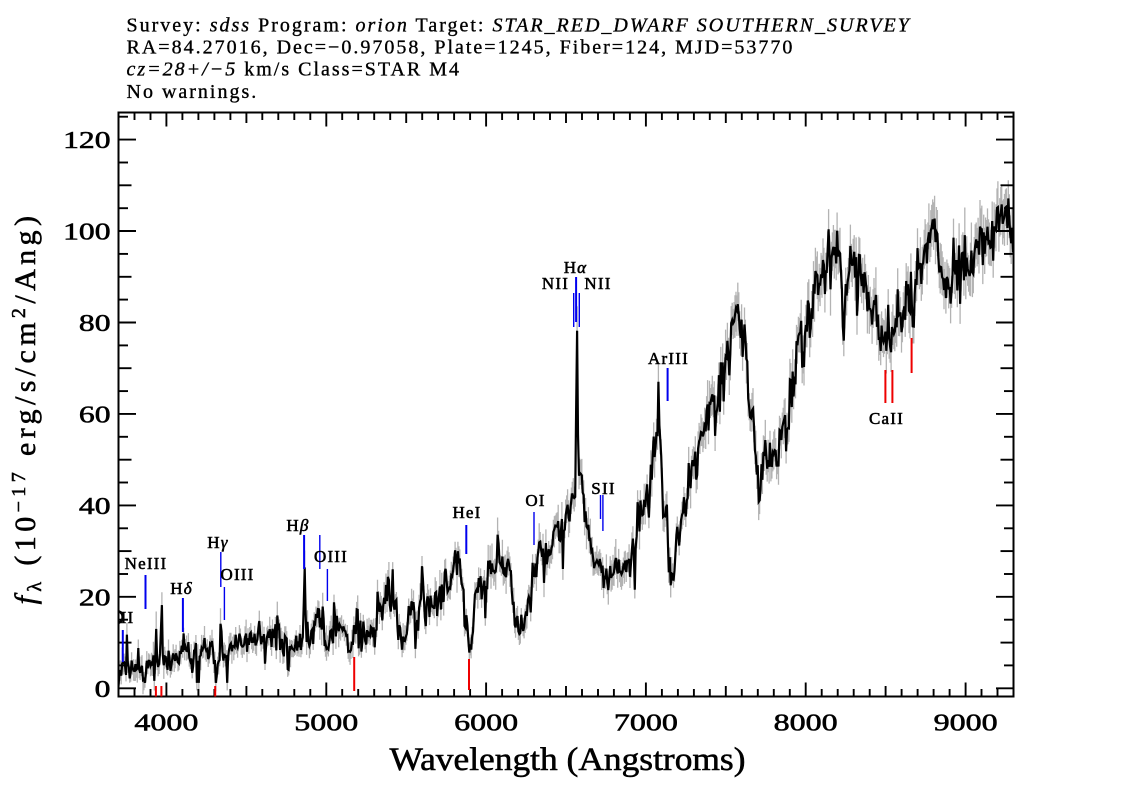 Image resolution: width=1134 pixels, height=810 pixels. Describe the element at coordinates (603, 488) in the screenshot. I see `svg-text: SII` at that location.